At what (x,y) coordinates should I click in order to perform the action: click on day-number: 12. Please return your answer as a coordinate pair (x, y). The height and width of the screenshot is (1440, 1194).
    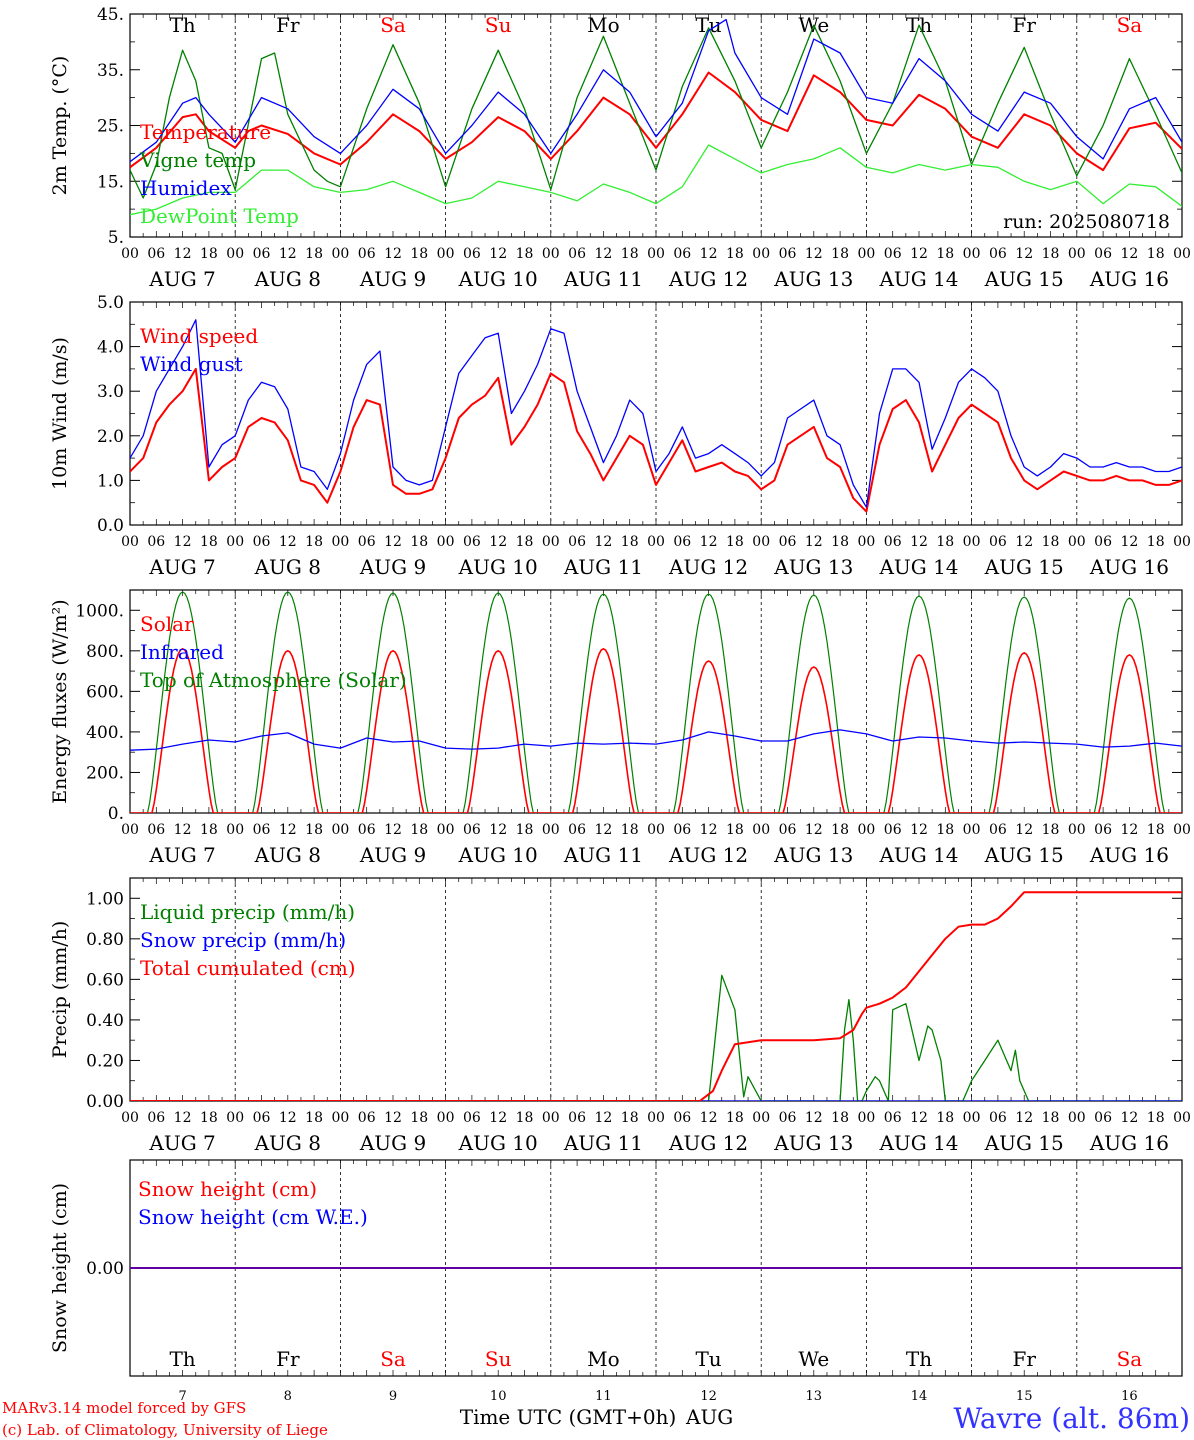
    Looking at the image, I should click on (708, 1396).